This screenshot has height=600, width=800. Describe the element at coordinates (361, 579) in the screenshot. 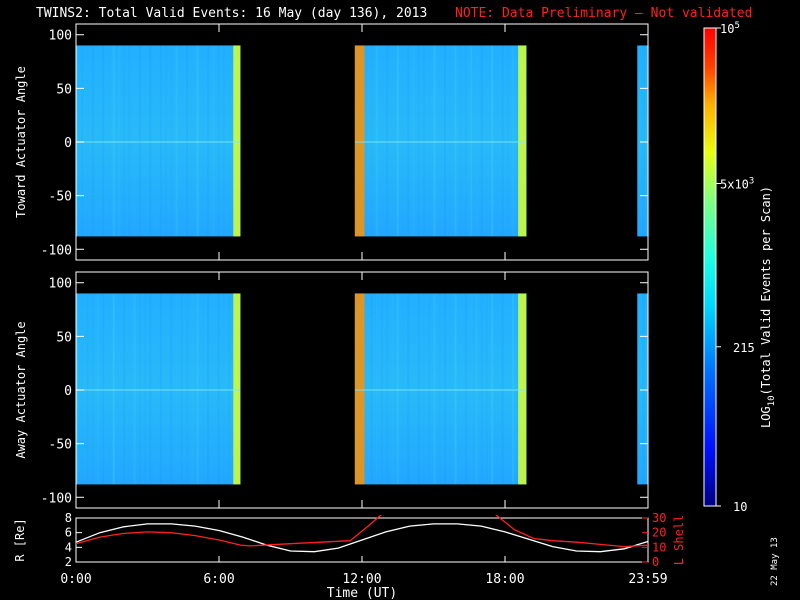

I see `x-tick-label: 12:00` at that location.